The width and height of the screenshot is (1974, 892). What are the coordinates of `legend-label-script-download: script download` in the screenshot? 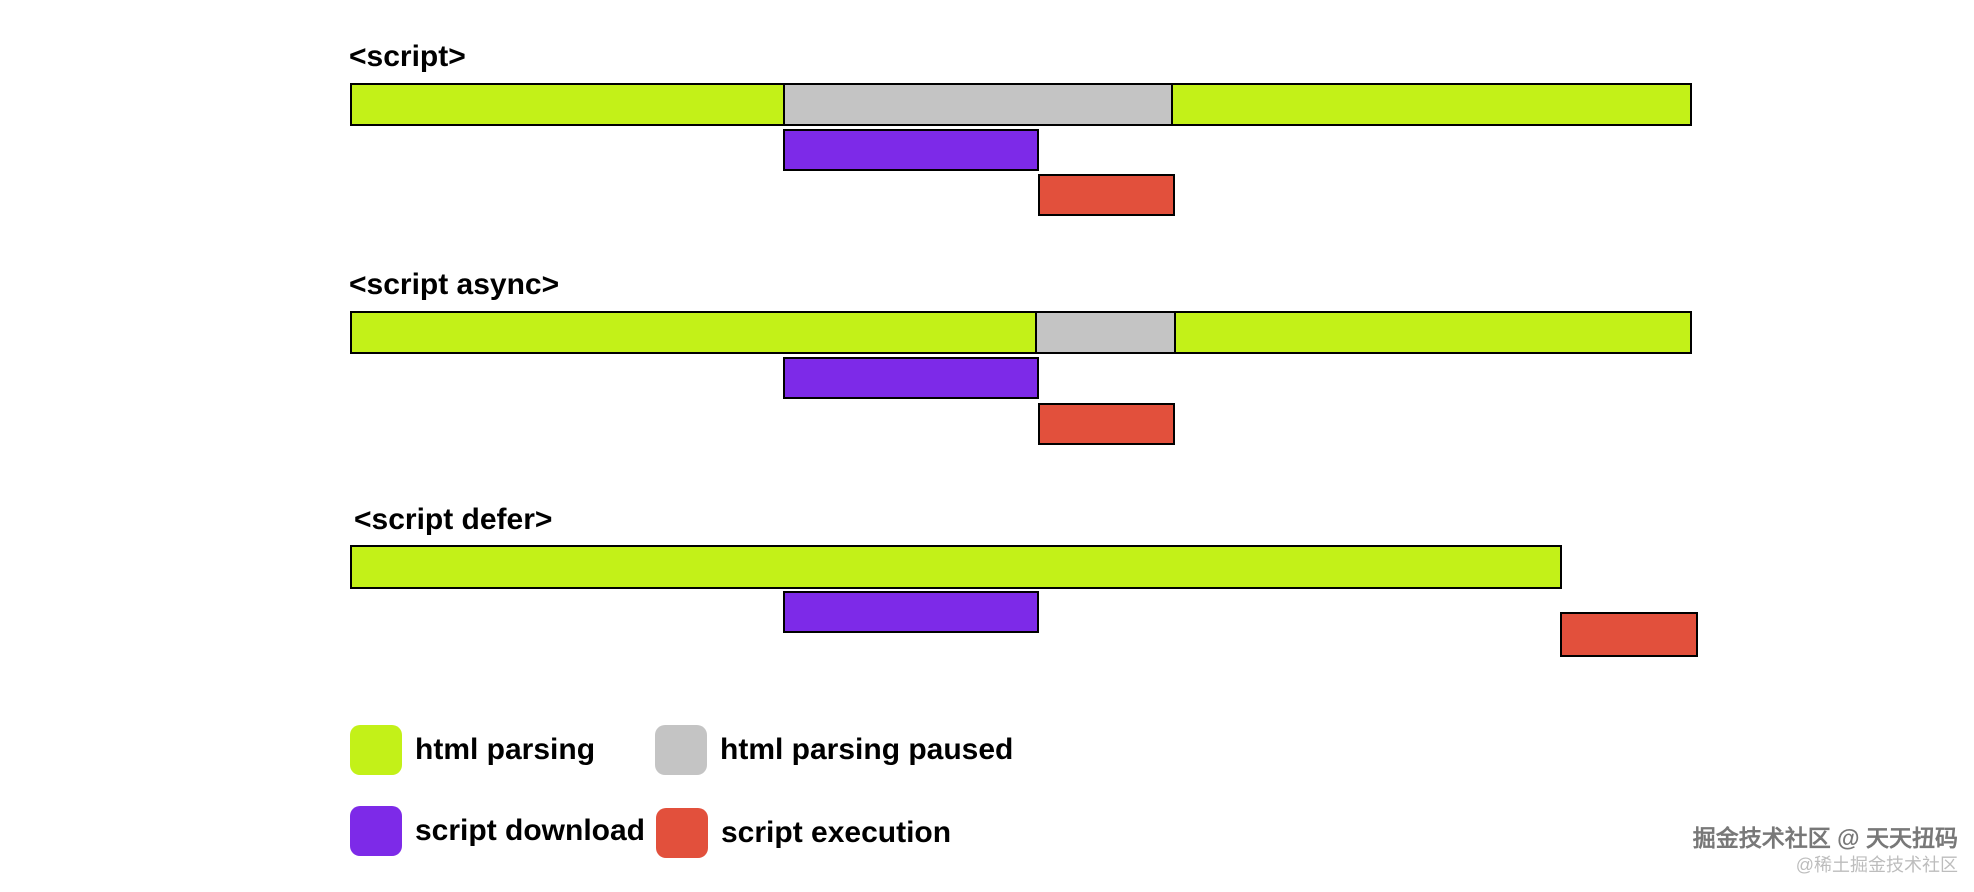 It's located at (530, 830).